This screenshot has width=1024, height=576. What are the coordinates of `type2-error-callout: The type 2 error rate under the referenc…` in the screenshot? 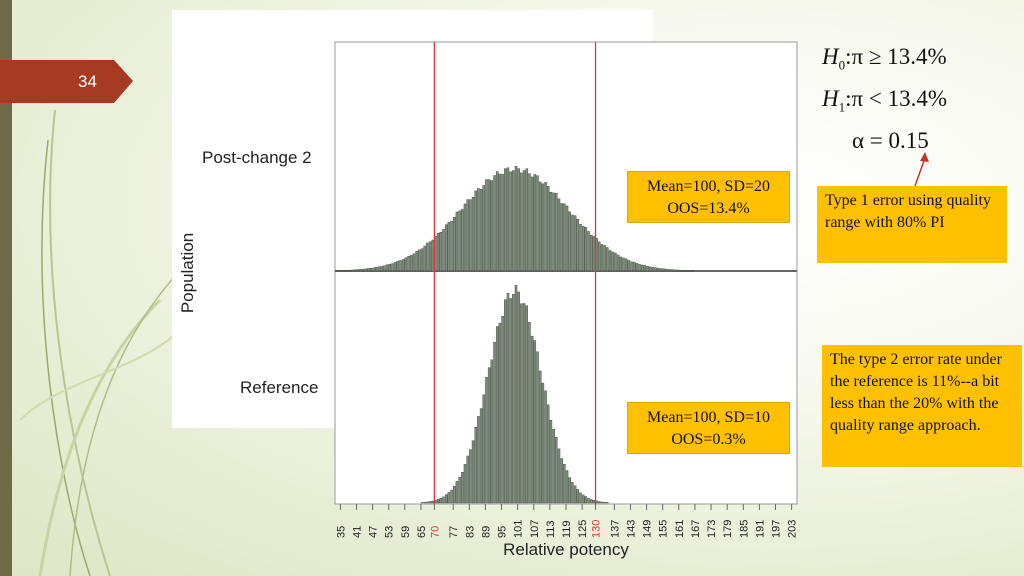 It's located at (922, 406).